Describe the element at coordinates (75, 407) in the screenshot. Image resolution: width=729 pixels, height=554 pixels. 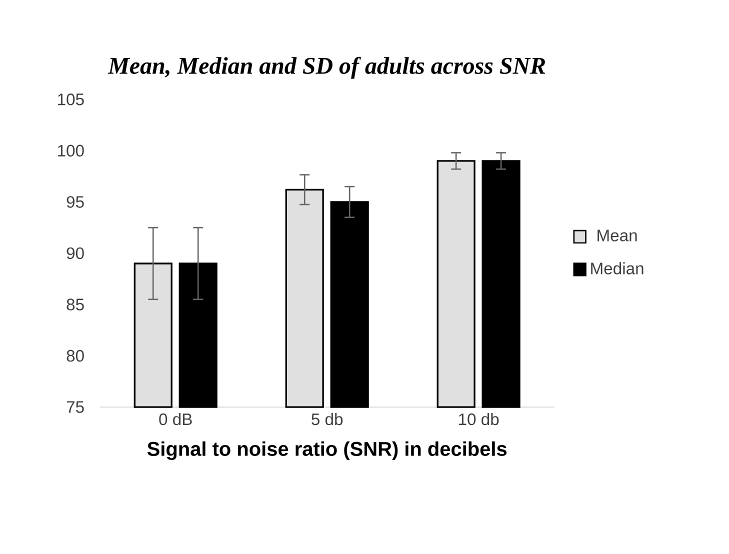
I see `y-tick-label: 75` at that location.